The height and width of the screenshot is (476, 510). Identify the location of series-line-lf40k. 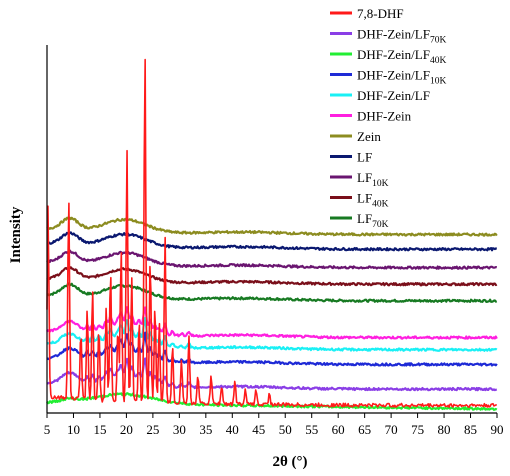
(272, 276).